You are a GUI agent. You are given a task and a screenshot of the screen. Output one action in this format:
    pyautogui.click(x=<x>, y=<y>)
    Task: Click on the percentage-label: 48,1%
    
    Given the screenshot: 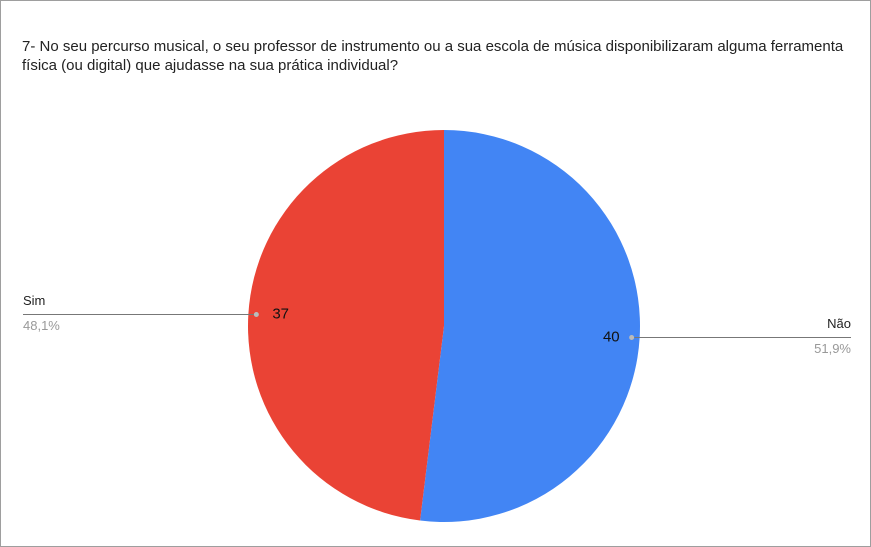 What is the action you would take?
    pyautogui.click(x=41, y=325)
    